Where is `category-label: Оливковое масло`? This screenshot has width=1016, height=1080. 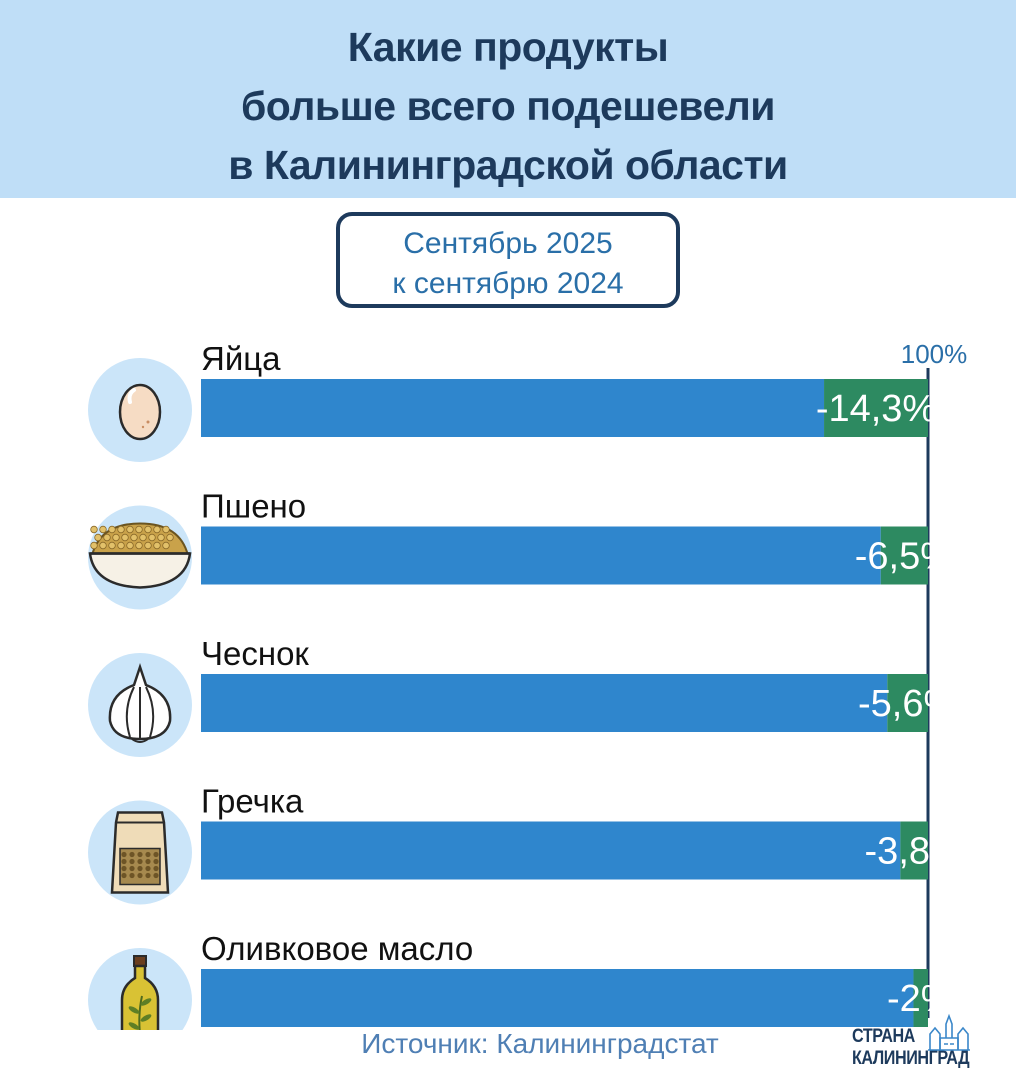 category-label: Оливковое масло is located at coordinates (337, 948).